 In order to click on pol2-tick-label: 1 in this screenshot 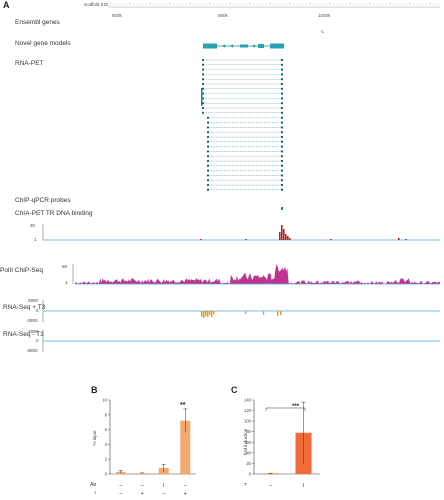, I will do `click(66, 282)`.